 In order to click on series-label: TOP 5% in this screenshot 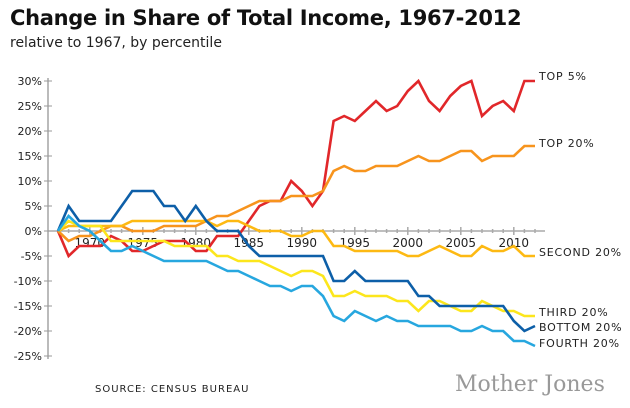, I will do `click(562, 76)`.